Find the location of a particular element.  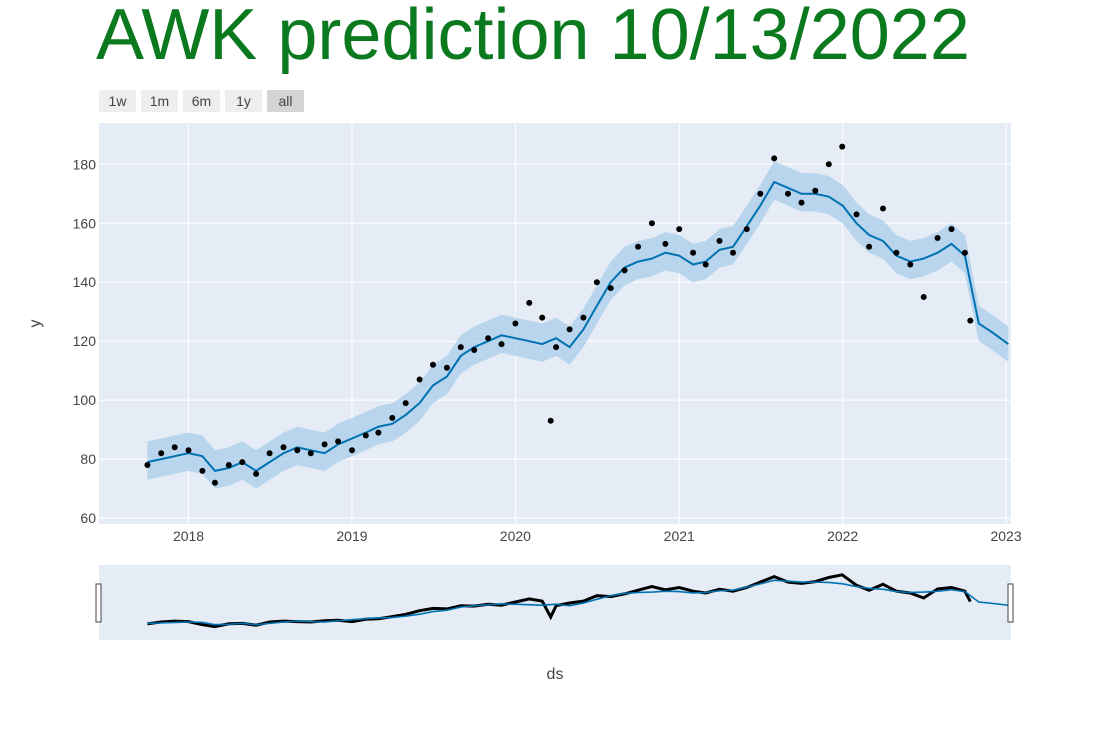

range-selector: 1w 1m 6m 1y all is located at coordinates (201, 101).